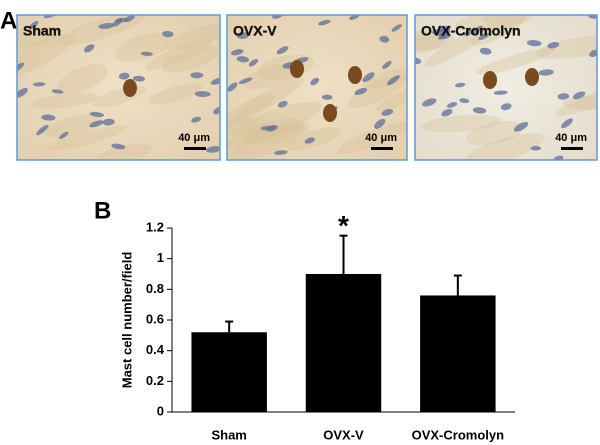 The width and height of the screenshot is (600, 445). I want to click on image-border, so click(118, 87).